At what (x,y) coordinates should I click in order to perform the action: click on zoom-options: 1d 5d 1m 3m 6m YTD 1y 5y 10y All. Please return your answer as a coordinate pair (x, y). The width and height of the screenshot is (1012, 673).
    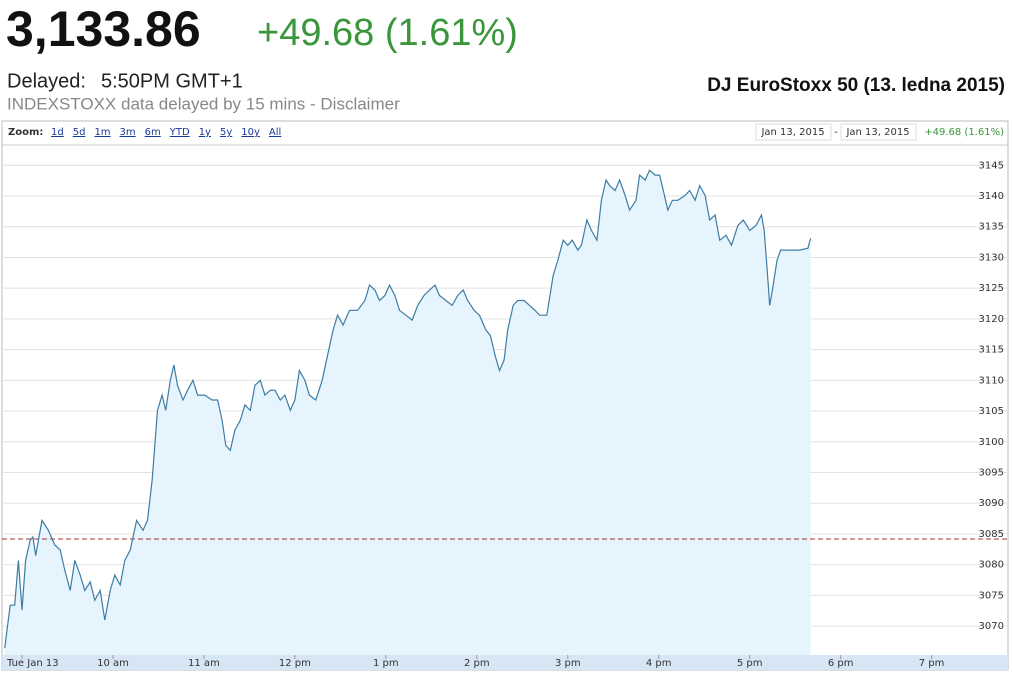
    Looking at the image, I should click on (166, 132).